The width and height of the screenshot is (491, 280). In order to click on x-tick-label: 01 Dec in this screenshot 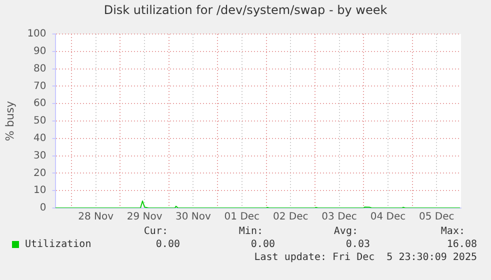, I will do `click(242, 217)`.